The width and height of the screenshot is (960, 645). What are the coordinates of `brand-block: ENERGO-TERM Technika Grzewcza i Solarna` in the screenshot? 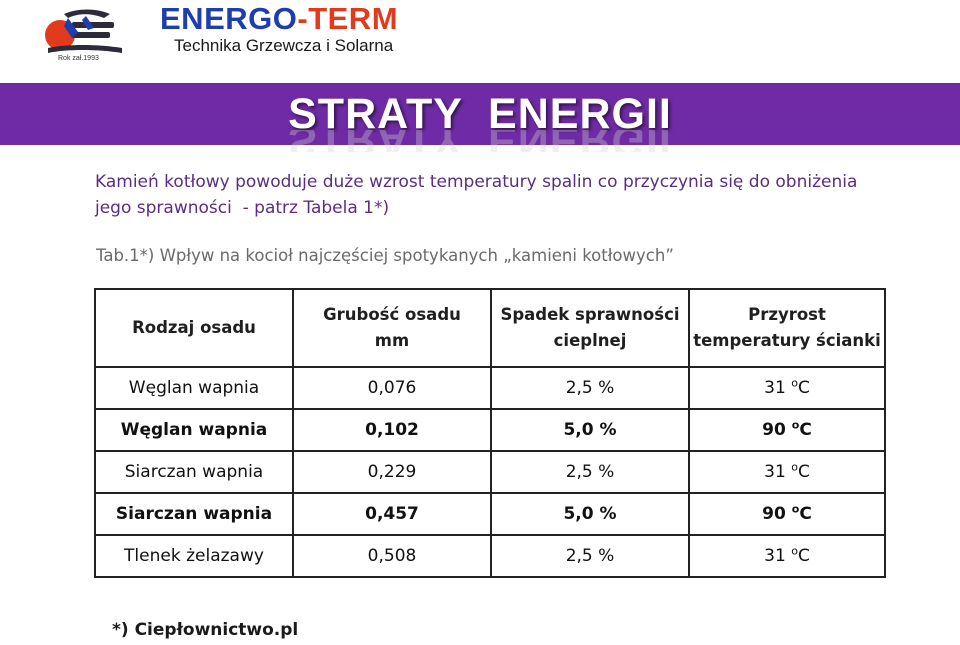 It's located at (279, 29).